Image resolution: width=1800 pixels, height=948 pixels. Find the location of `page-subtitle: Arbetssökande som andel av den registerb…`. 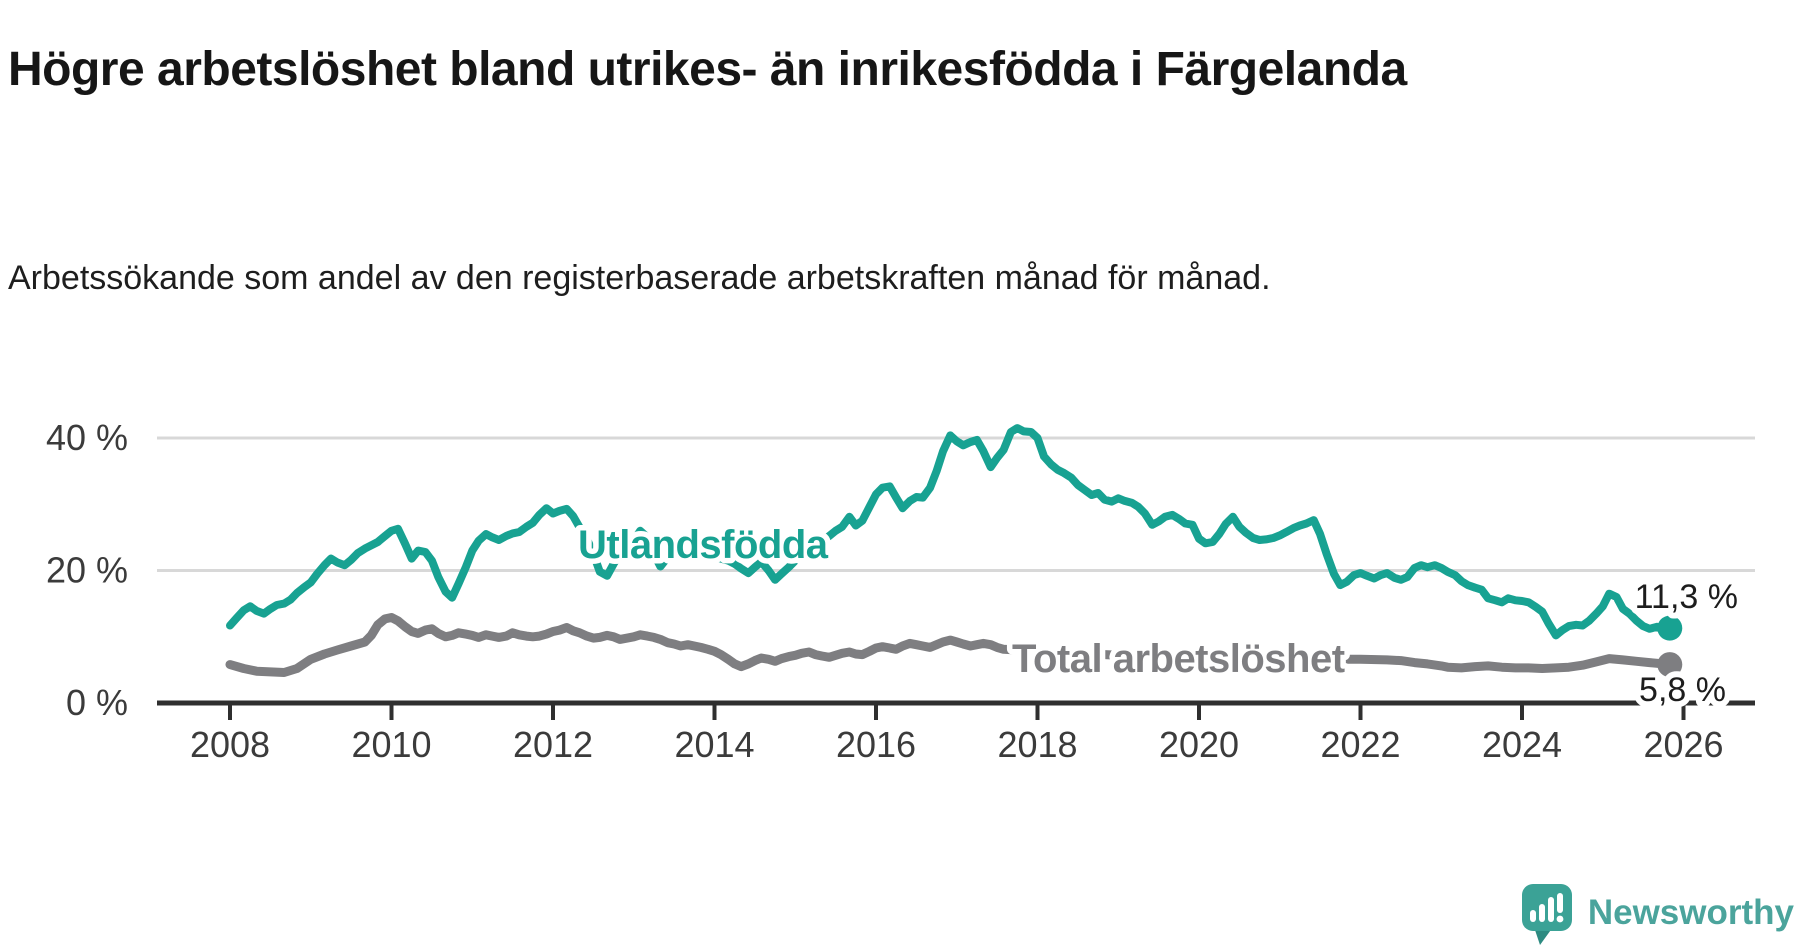

page-subtitle: Arbetssökande som andel av den registerb… is located at coordinates (639, 278).